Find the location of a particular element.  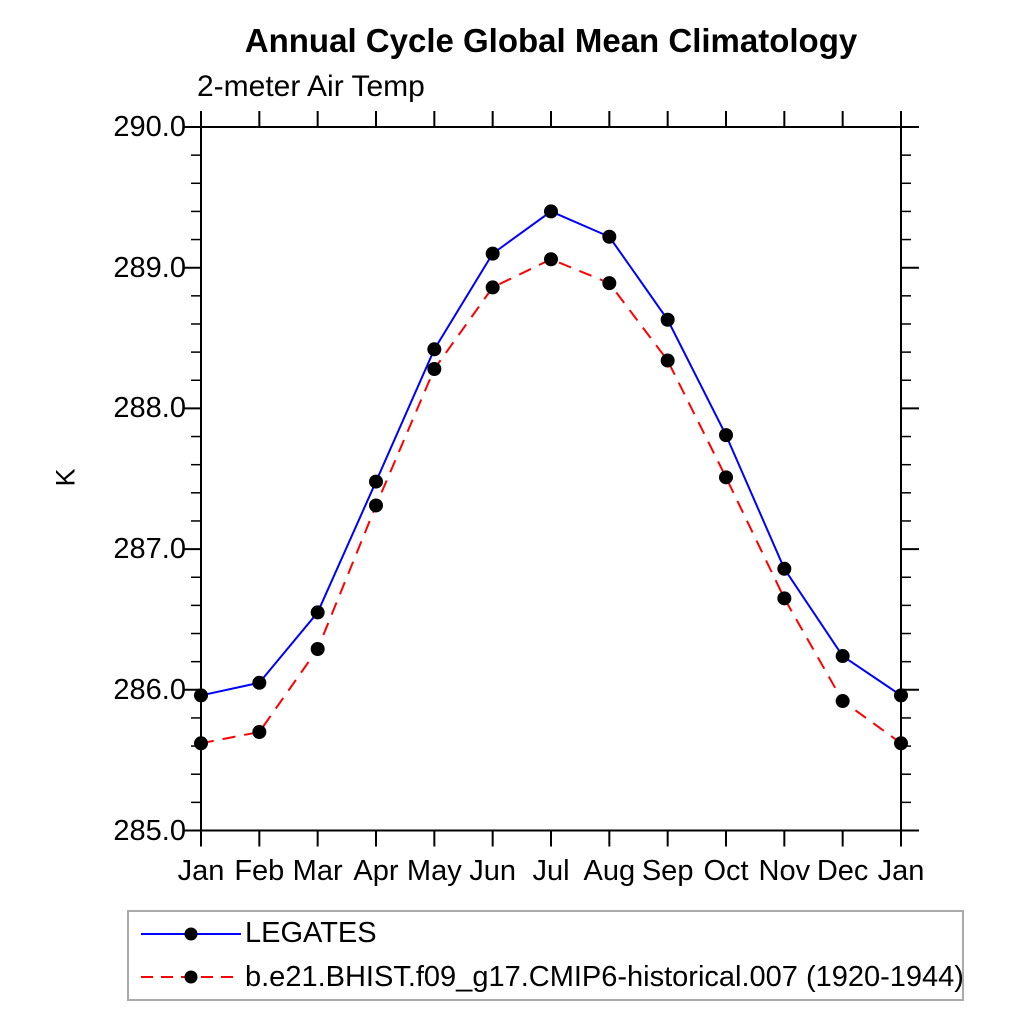

y-tick-label: 289.0 is located at coordinates (149, 267).